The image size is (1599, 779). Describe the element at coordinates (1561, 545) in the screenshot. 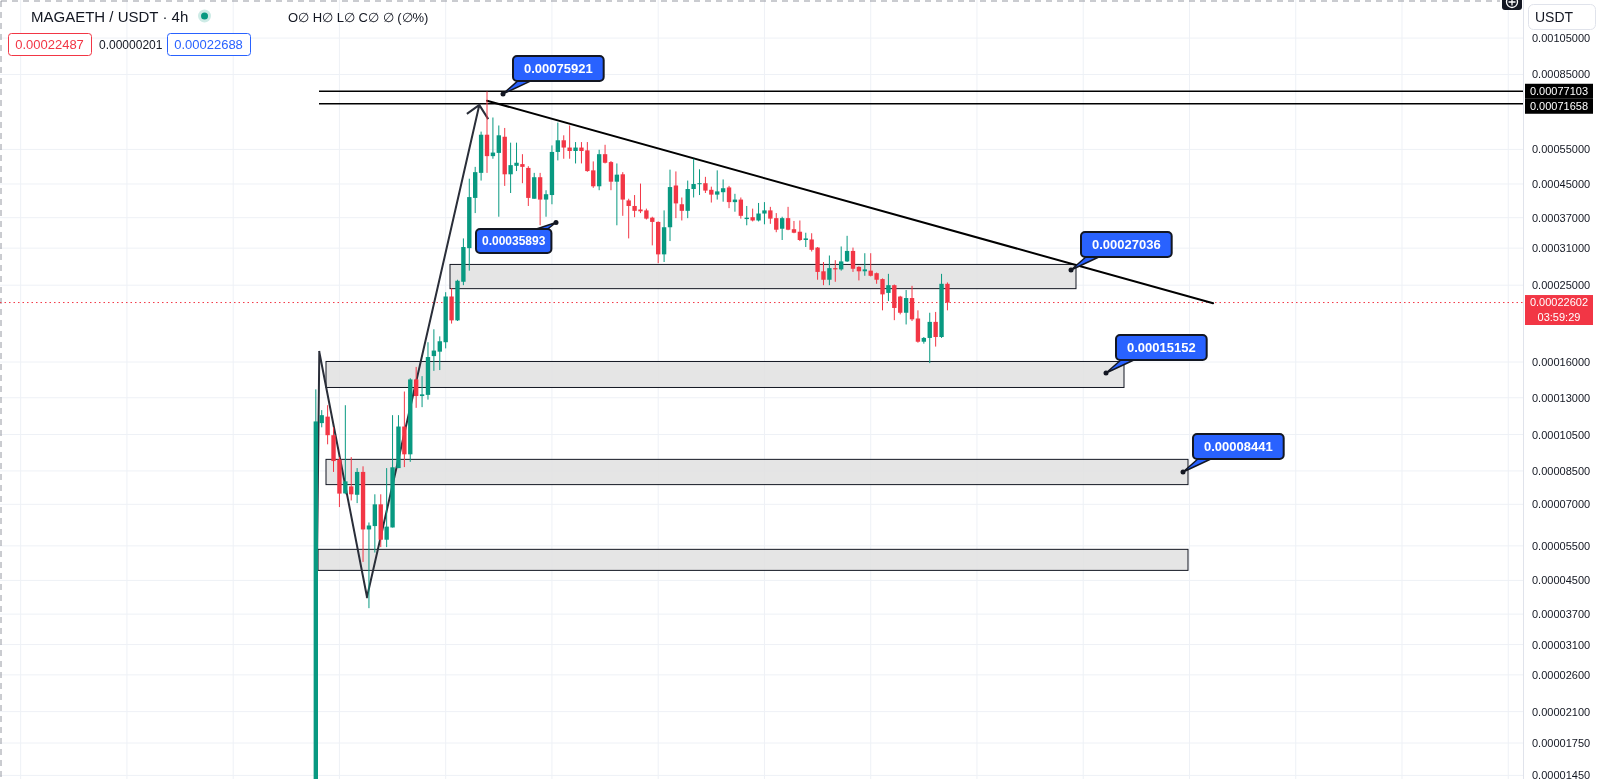

I see `y-tick-label: 0.00005500` at that location.